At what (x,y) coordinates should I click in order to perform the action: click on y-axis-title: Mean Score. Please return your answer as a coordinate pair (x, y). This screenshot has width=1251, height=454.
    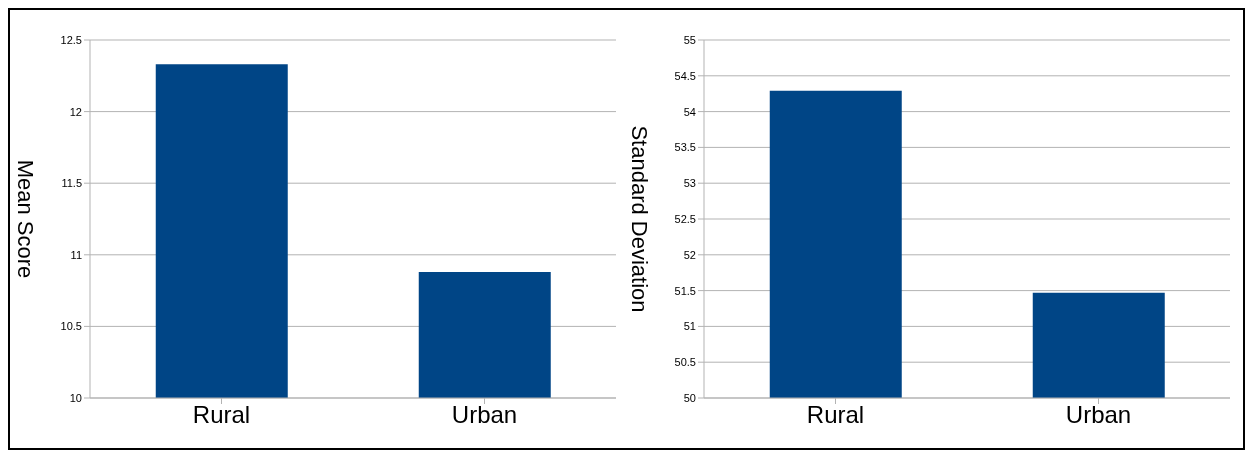
    Looking at the image, I should click on (26, 219).